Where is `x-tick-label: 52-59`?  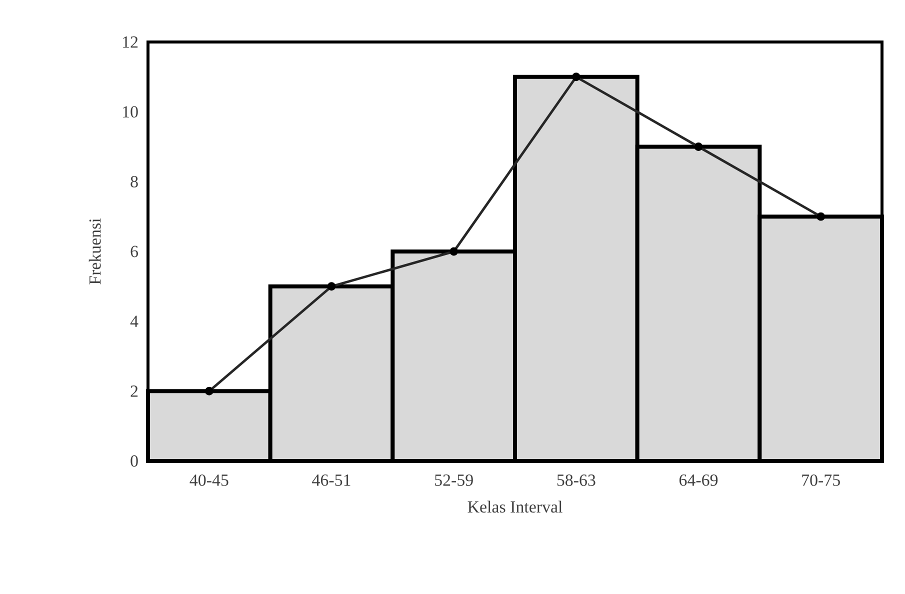 x-tick-label: 52-59 is located at coordinates (454, 480).